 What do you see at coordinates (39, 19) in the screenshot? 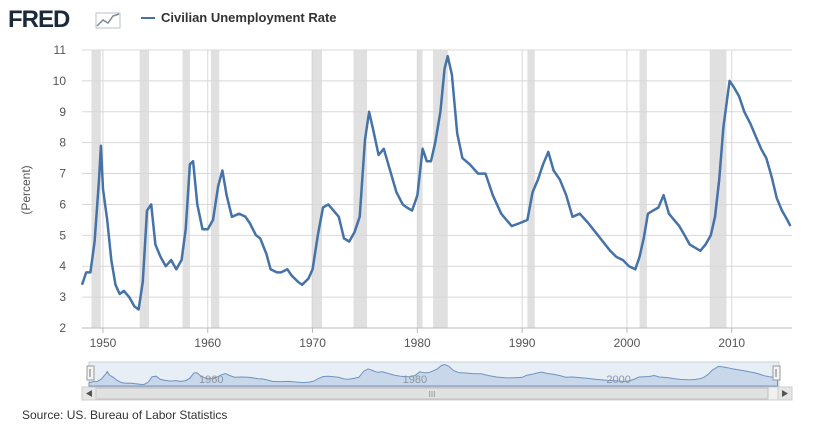
I see `fred-logo-text: FRED` at bounding box center [39, 19].